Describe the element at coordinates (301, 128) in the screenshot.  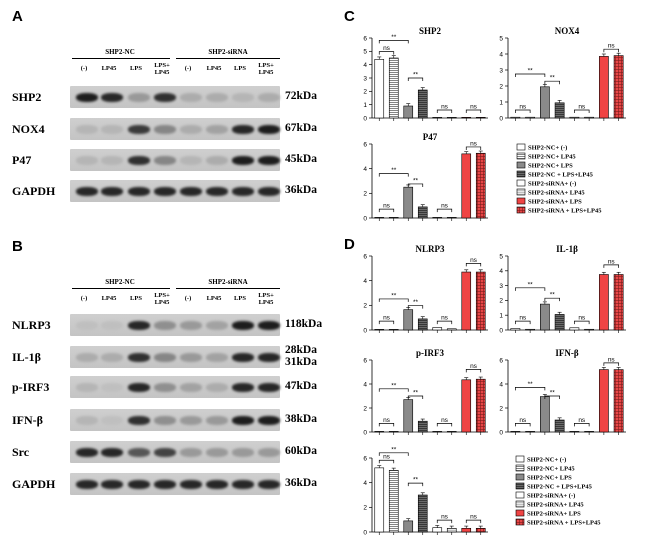
I see `kda-label: 67kDa` at that location.